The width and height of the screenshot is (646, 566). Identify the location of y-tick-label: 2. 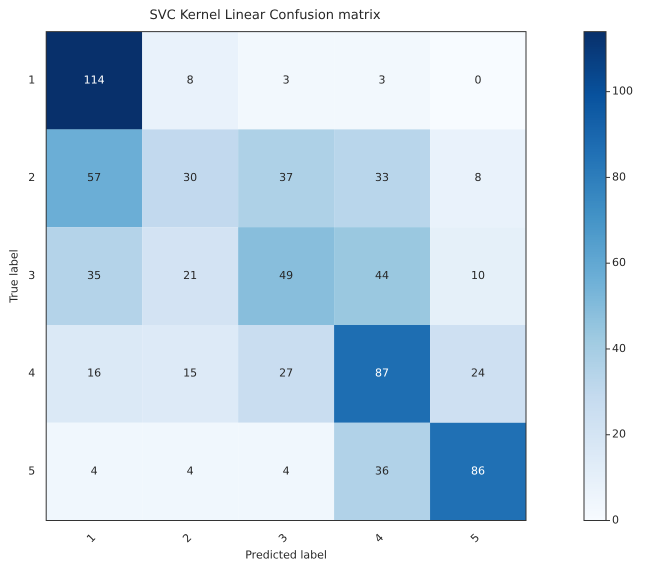
(32, 177).